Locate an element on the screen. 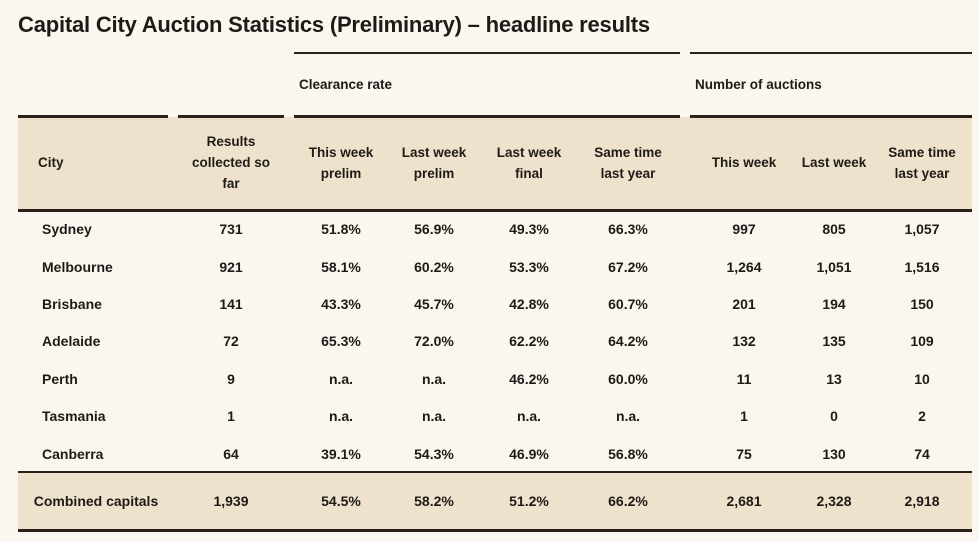 Image resolution: width=979 pixels, height=542 pixels. cell-na-same-time: 2 is located at coordinates (922, 416).